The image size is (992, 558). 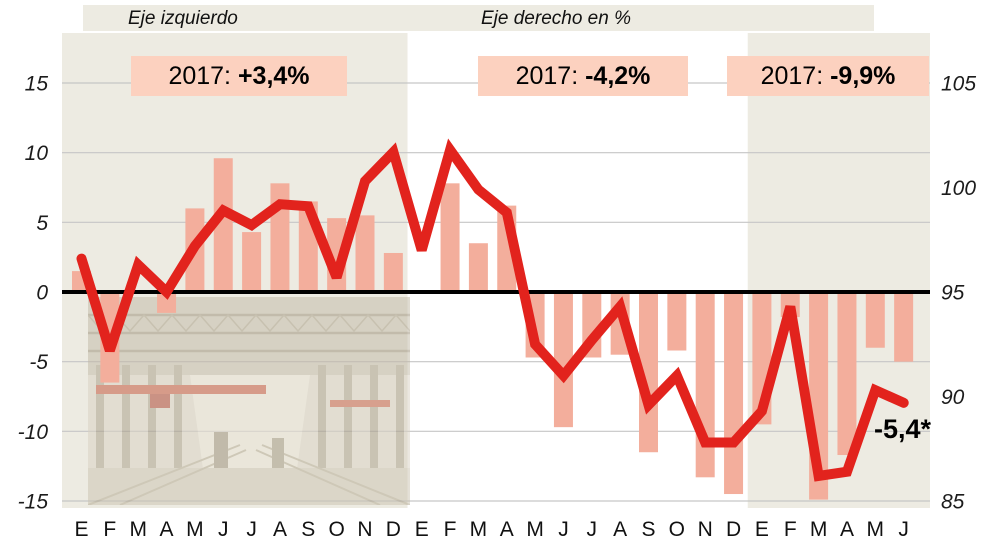 What do you see at coordinates (273, 75) in the screenshot?
I see `annotation-value: +3,4%` at bounding box center [273, 75].